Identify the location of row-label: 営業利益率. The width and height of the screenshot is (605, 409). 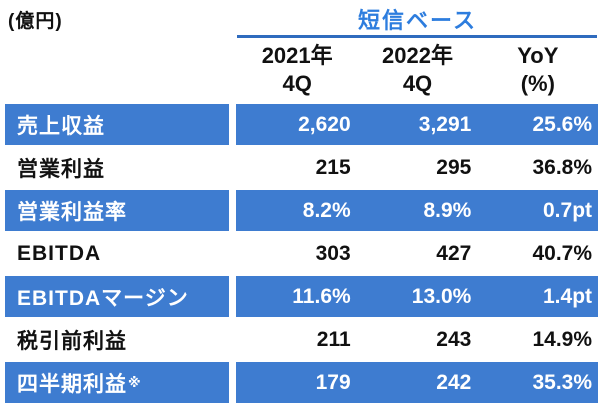
(117, 210).